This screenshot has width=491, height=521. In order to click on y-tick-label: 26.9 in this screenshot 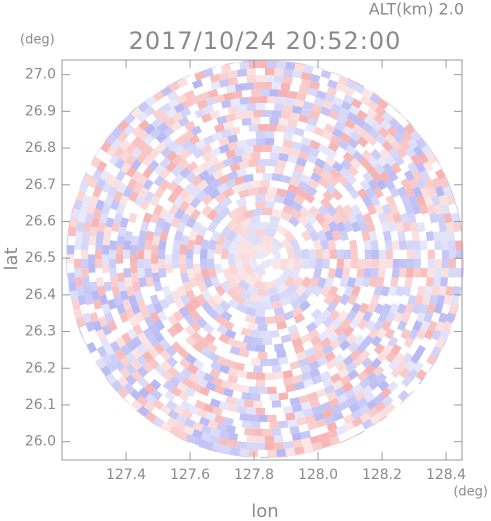, I will do `click(40, 111)`.